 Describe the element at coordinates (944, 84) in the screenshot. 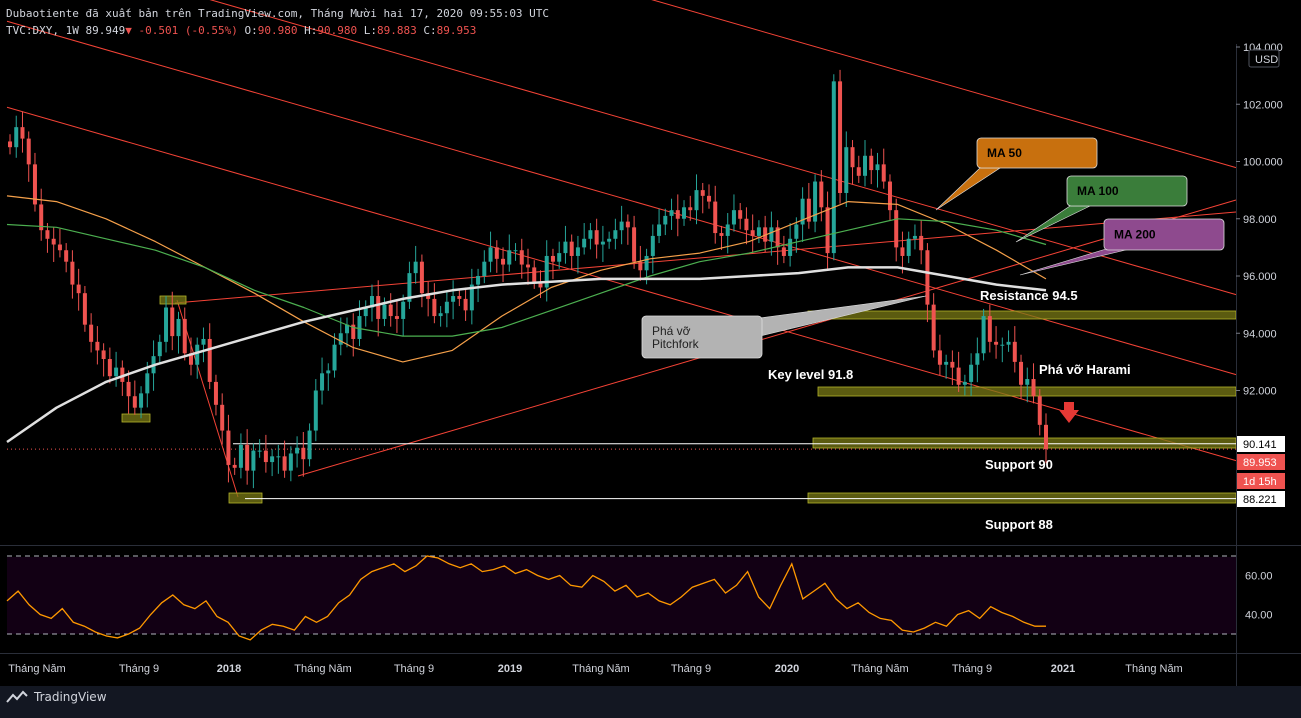

I see `pitchfork-line` at that location.